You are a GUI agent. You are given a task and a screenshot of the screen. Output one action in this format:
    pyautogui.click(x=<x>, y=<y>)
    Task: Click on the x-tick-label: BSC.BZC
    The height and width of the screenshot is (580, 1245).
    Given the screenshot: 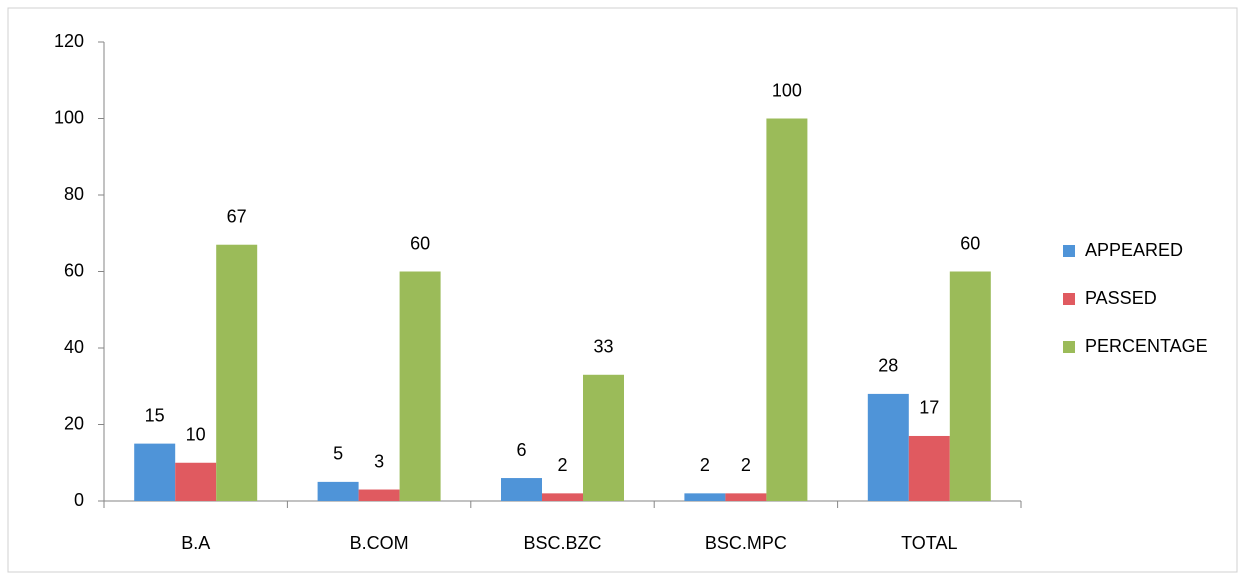 What is the action you would take?
    pyautogui.click(x=562, y=543)
    